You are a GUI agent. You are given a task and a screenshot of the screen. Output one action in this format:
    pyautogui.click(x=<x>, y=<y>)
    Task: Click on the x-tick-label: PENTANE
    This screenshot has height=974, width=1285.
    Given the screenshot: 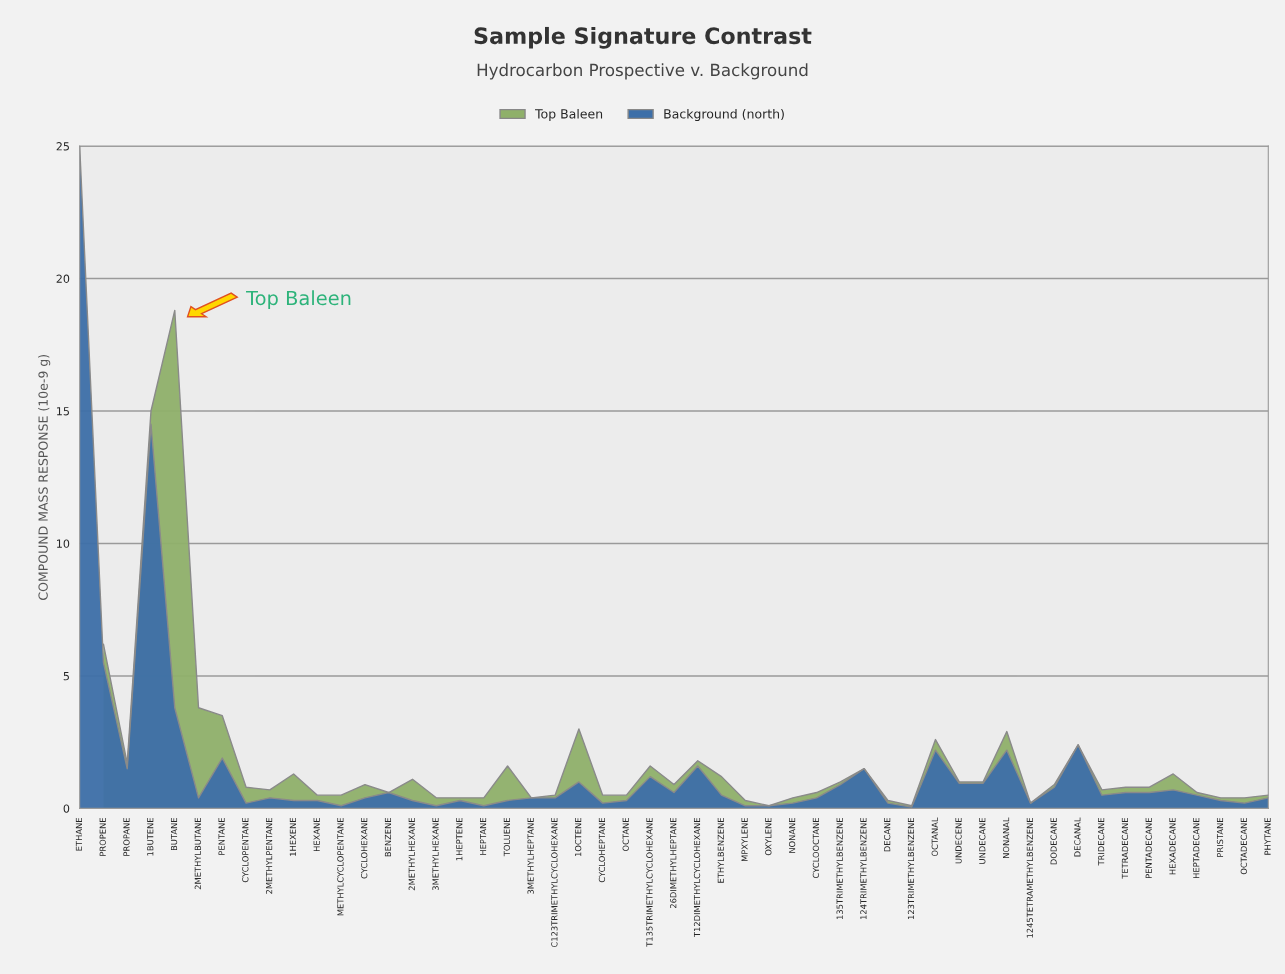 What is the action you would take?
    pyautogui.click(x=221, y=836)
    